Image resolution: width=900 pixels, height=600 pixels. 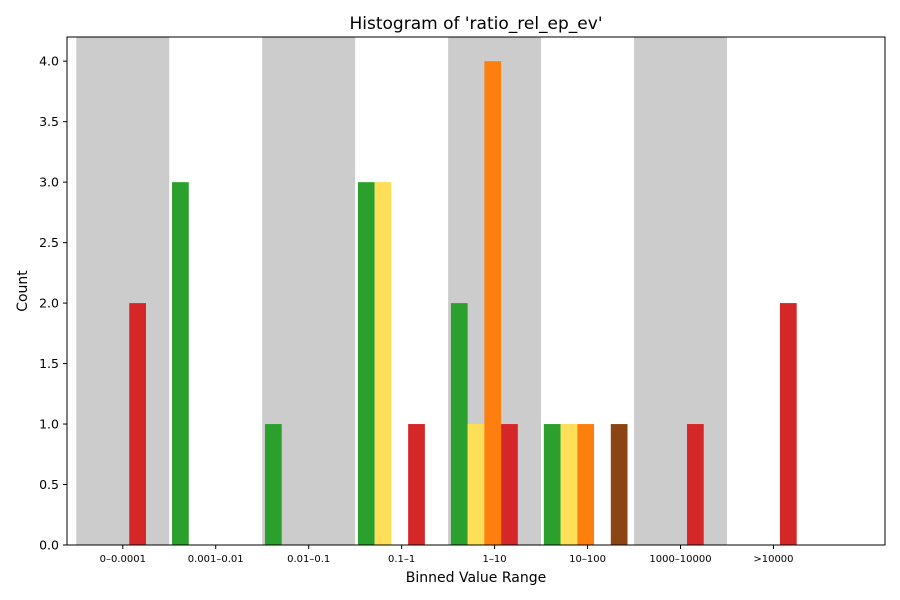 What do you see at coordinates (401, 559) in the screenshot?
I see `x-tick-label: 0.1–1` at bounding box center [401, 559].